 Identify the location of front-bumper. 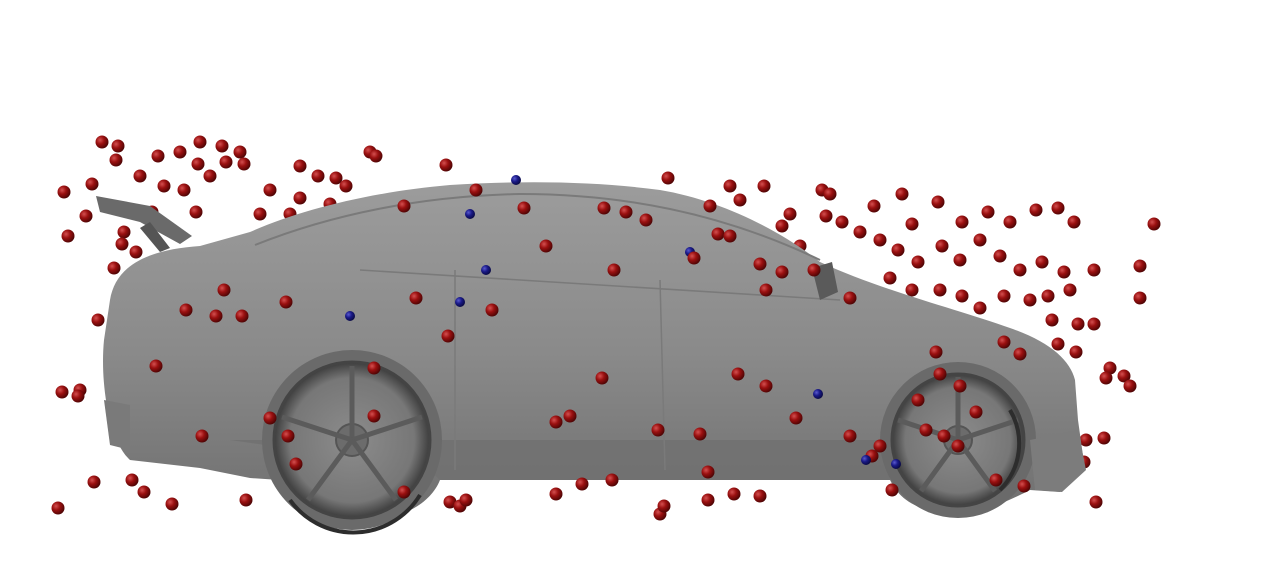
(1058, 461).